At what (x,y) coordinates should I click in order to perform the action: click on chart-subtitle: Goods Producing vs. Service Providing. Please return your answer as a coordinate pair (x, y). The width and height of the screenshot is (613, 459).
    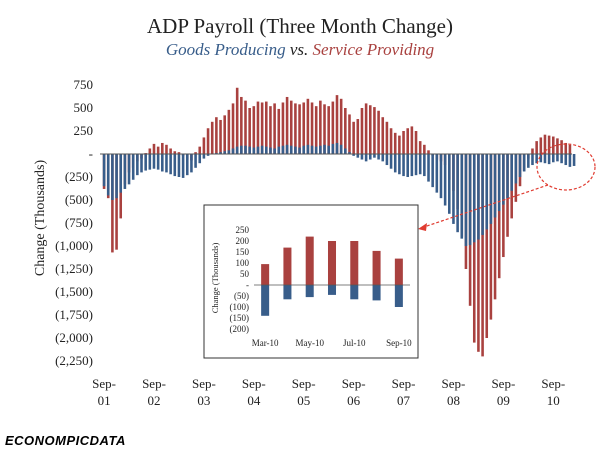
    Looking at the image, I should click on (300, 49).